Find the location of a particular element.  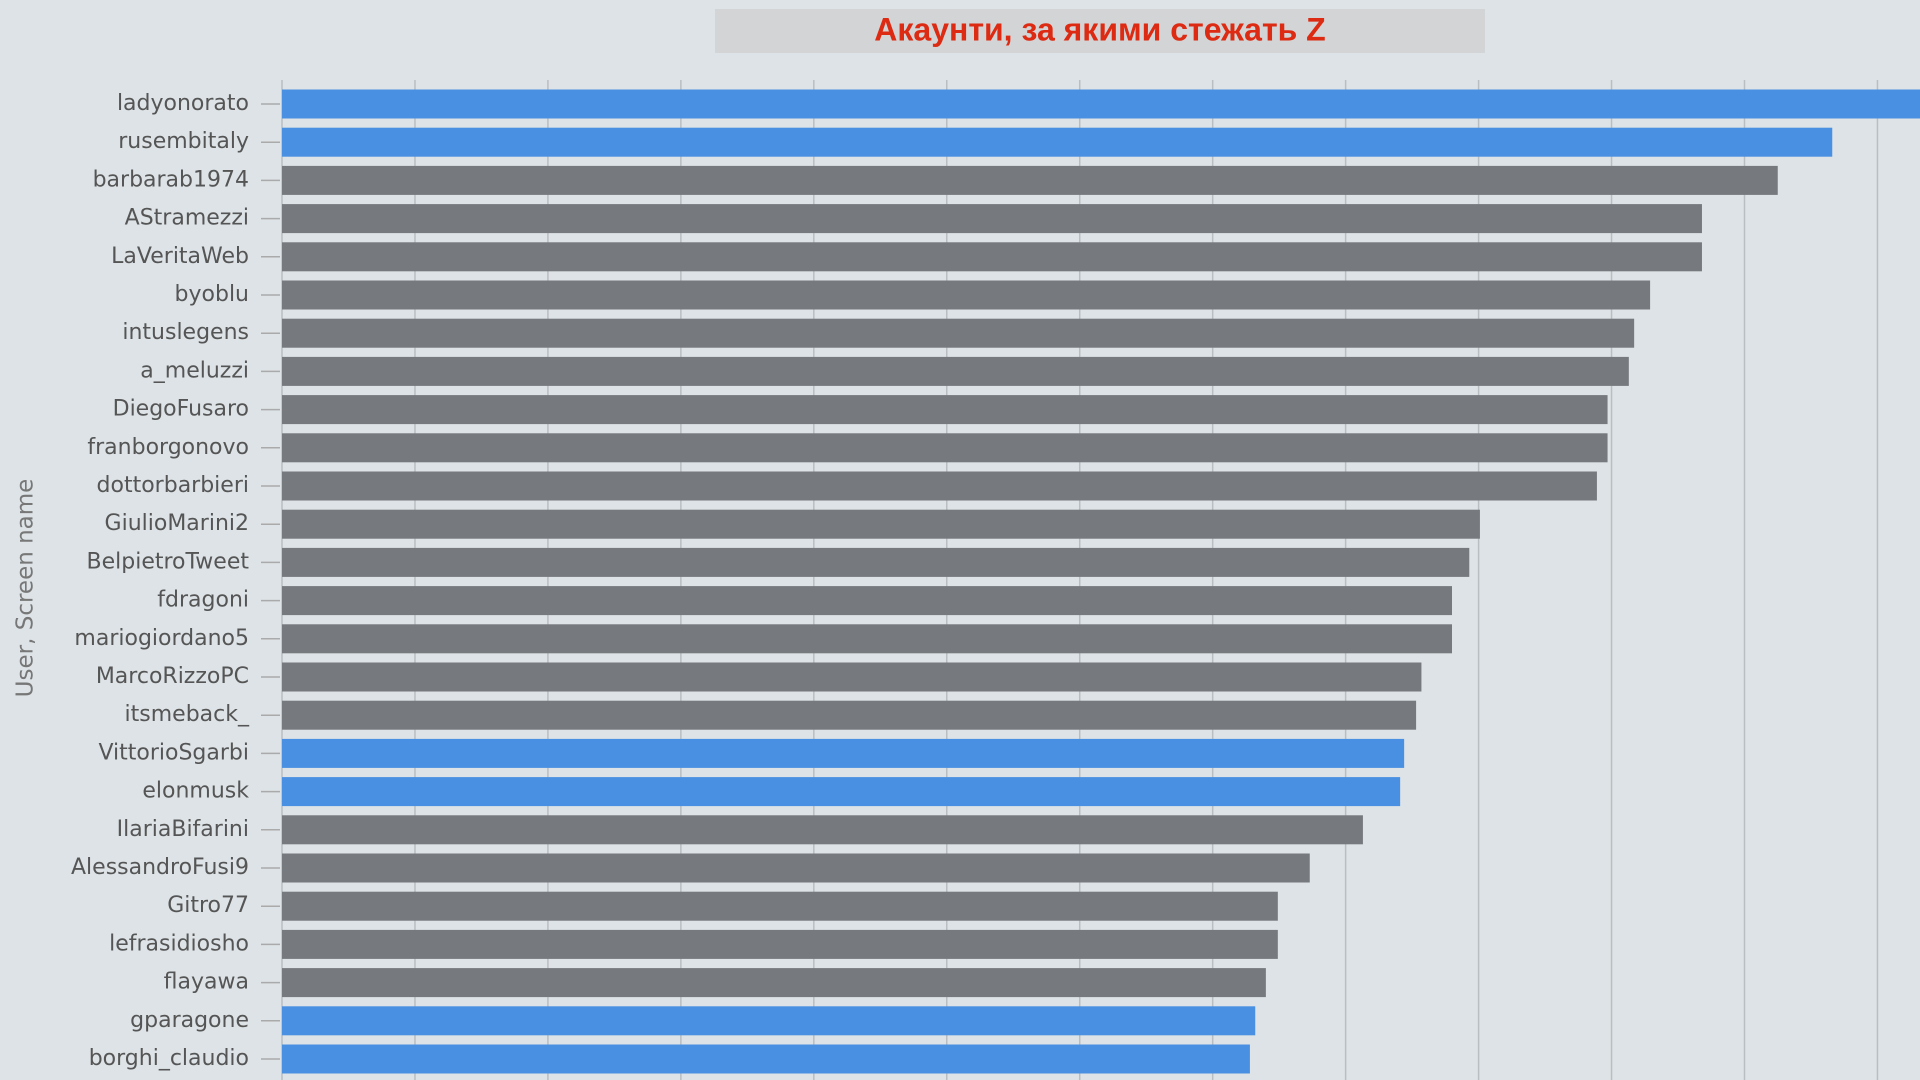

y-tick-label: DiegoFusaro is located at coordinates (181, 409).